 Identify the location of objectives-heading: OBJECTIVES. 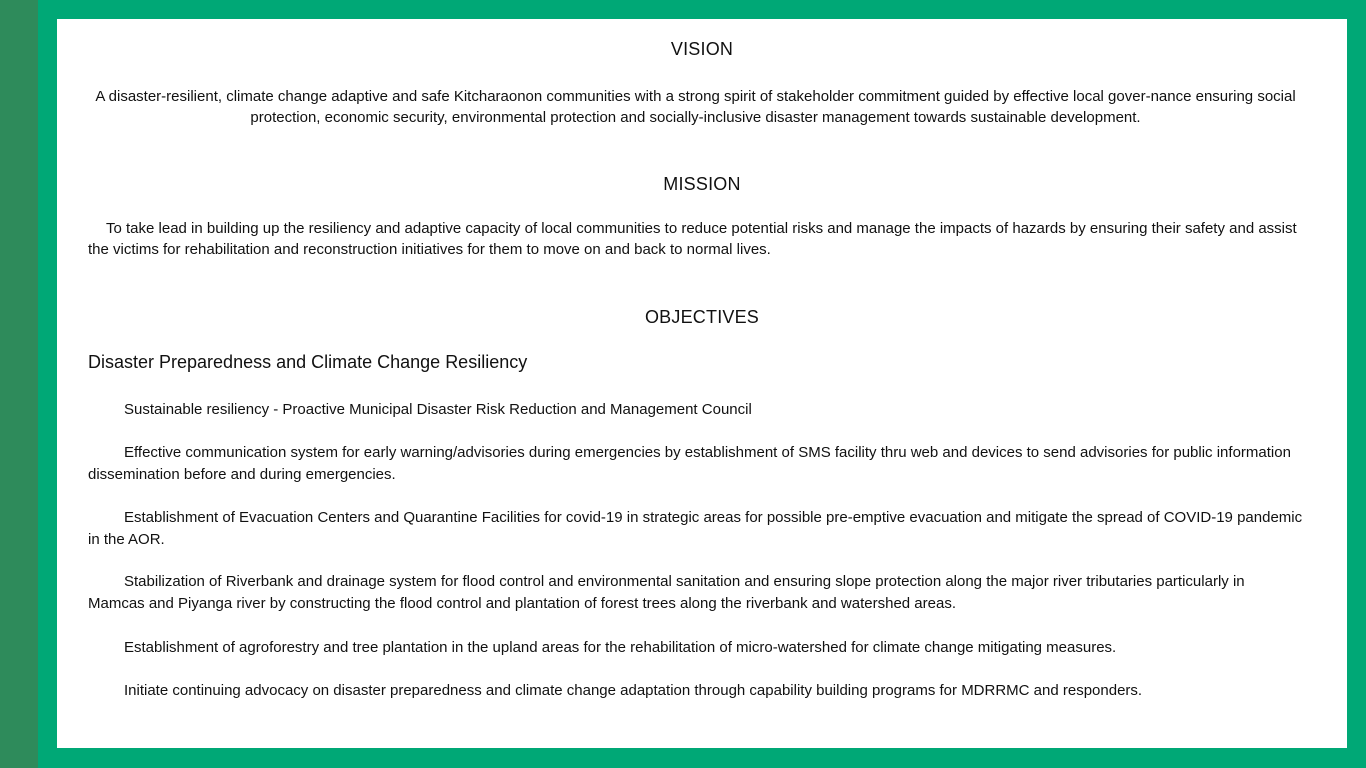
(702, 317).